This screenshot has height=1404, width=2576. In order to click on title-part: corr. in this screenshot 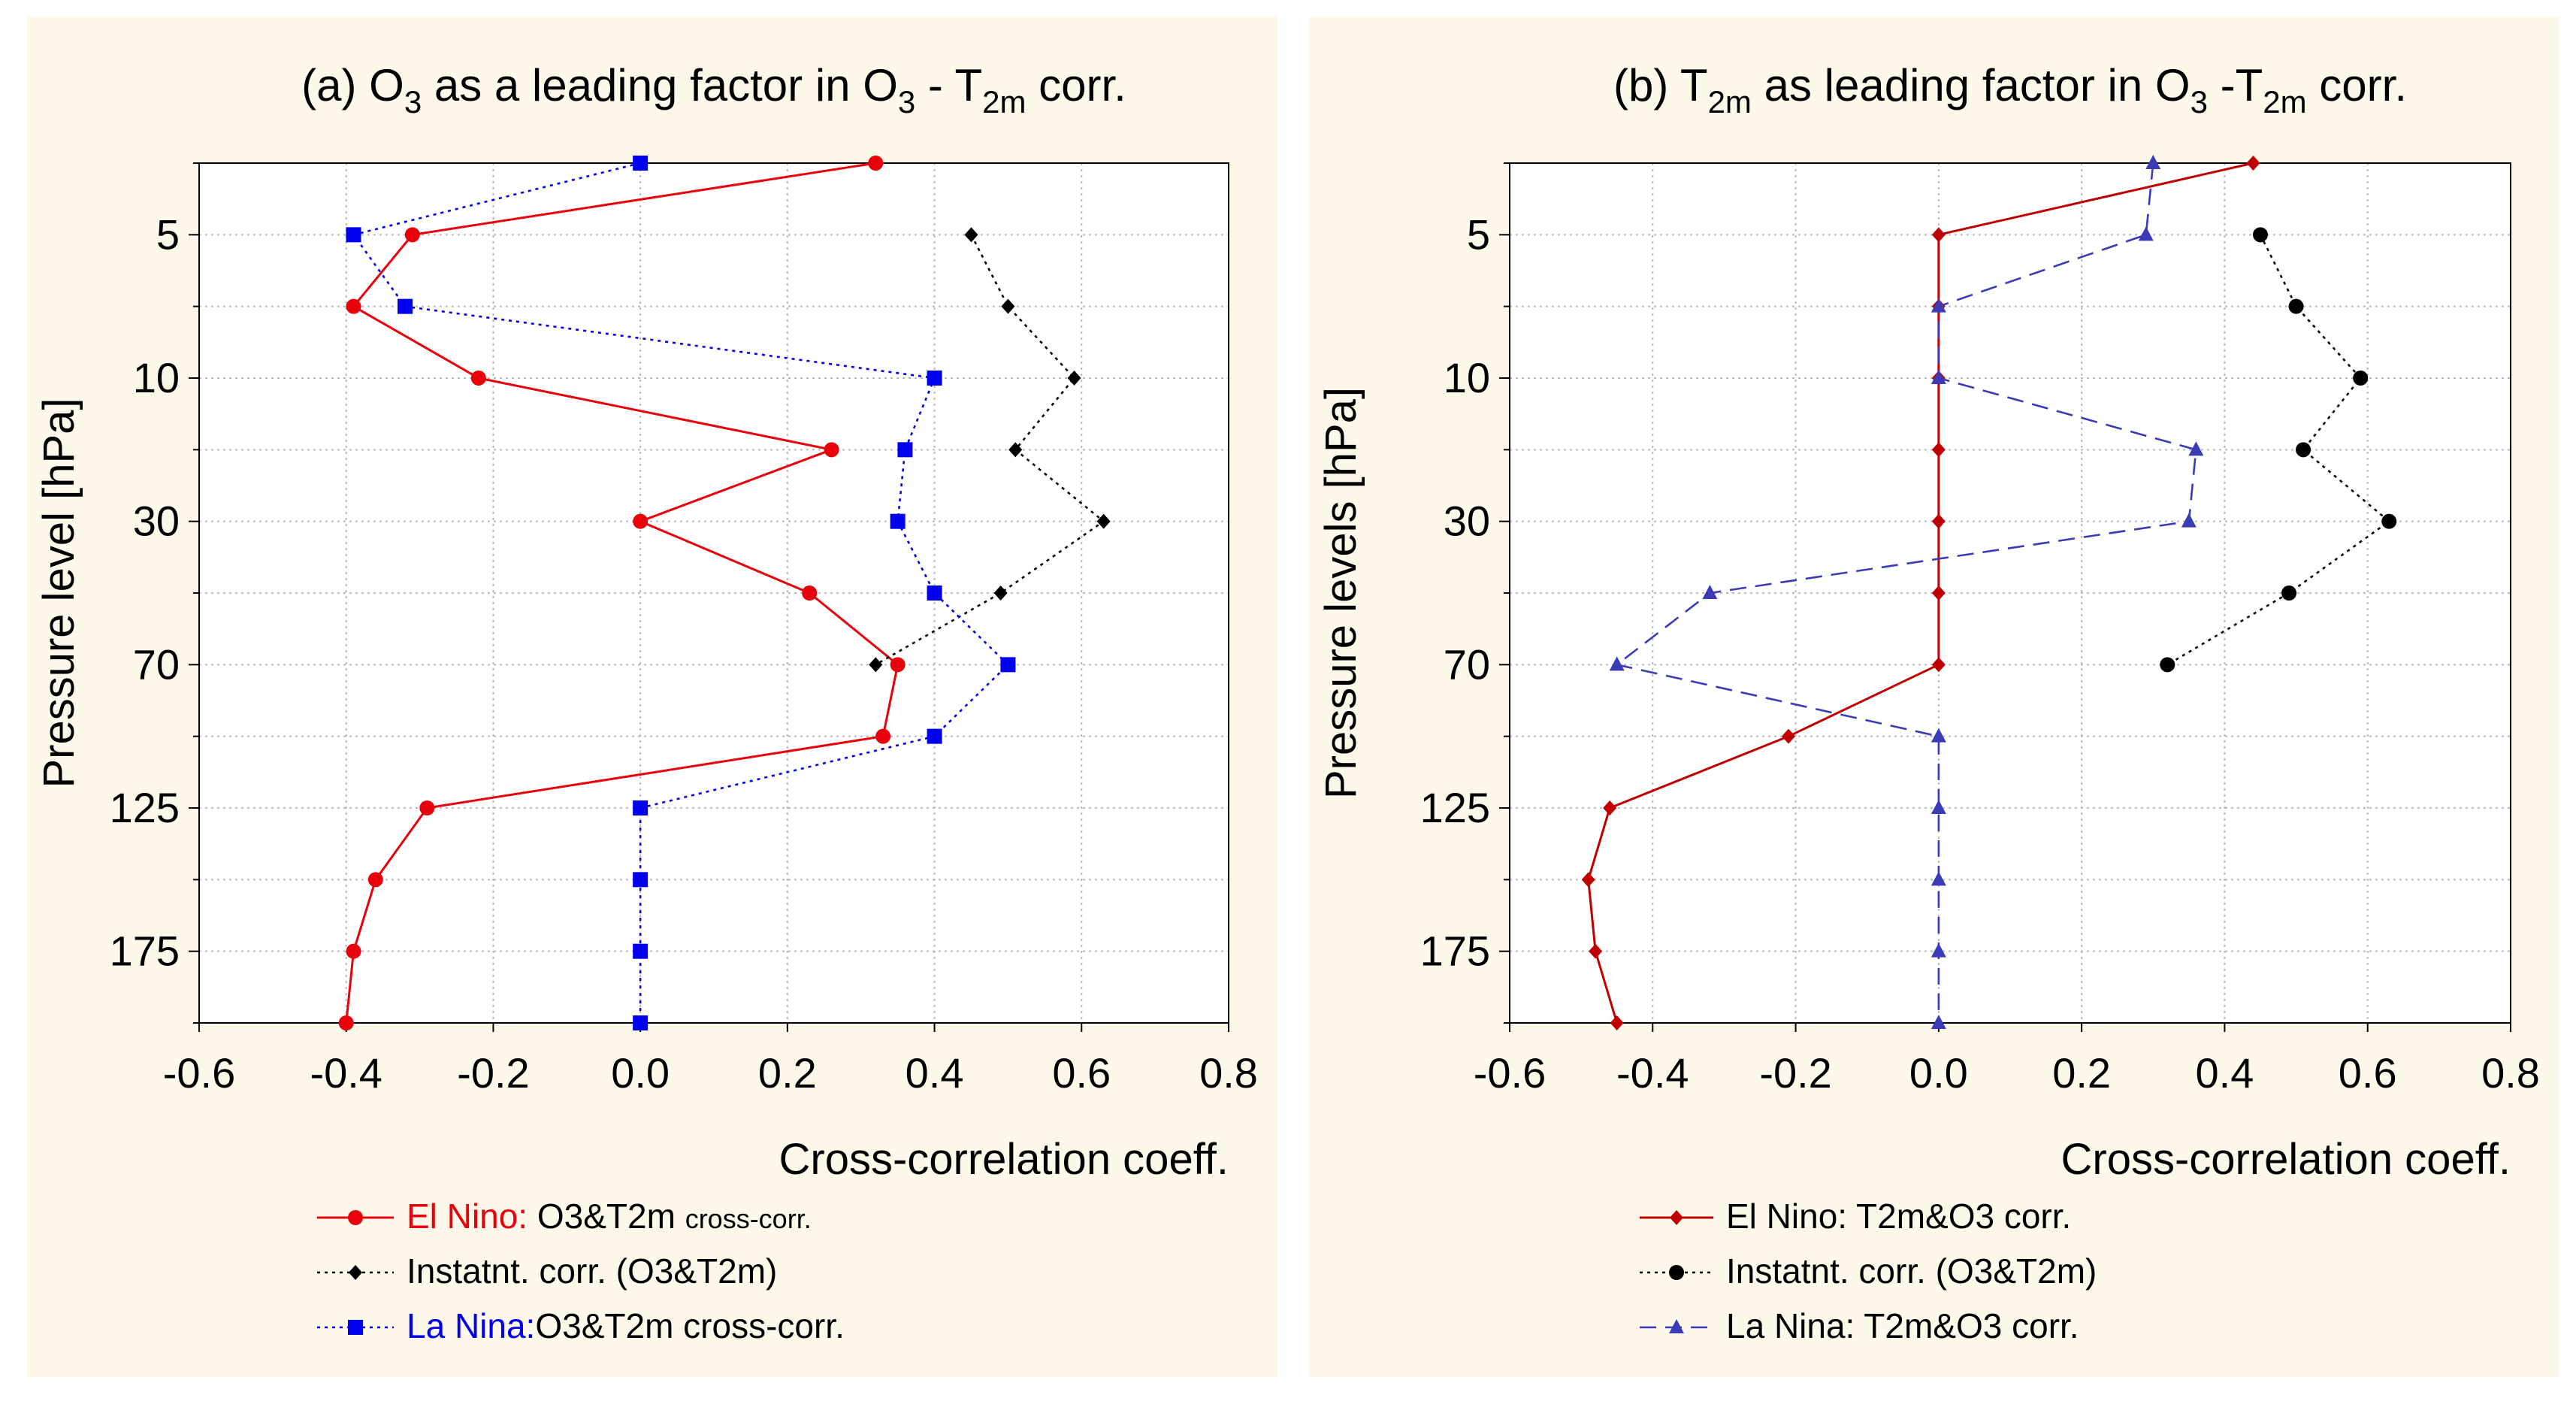, I will do `click(2357, 85)`.